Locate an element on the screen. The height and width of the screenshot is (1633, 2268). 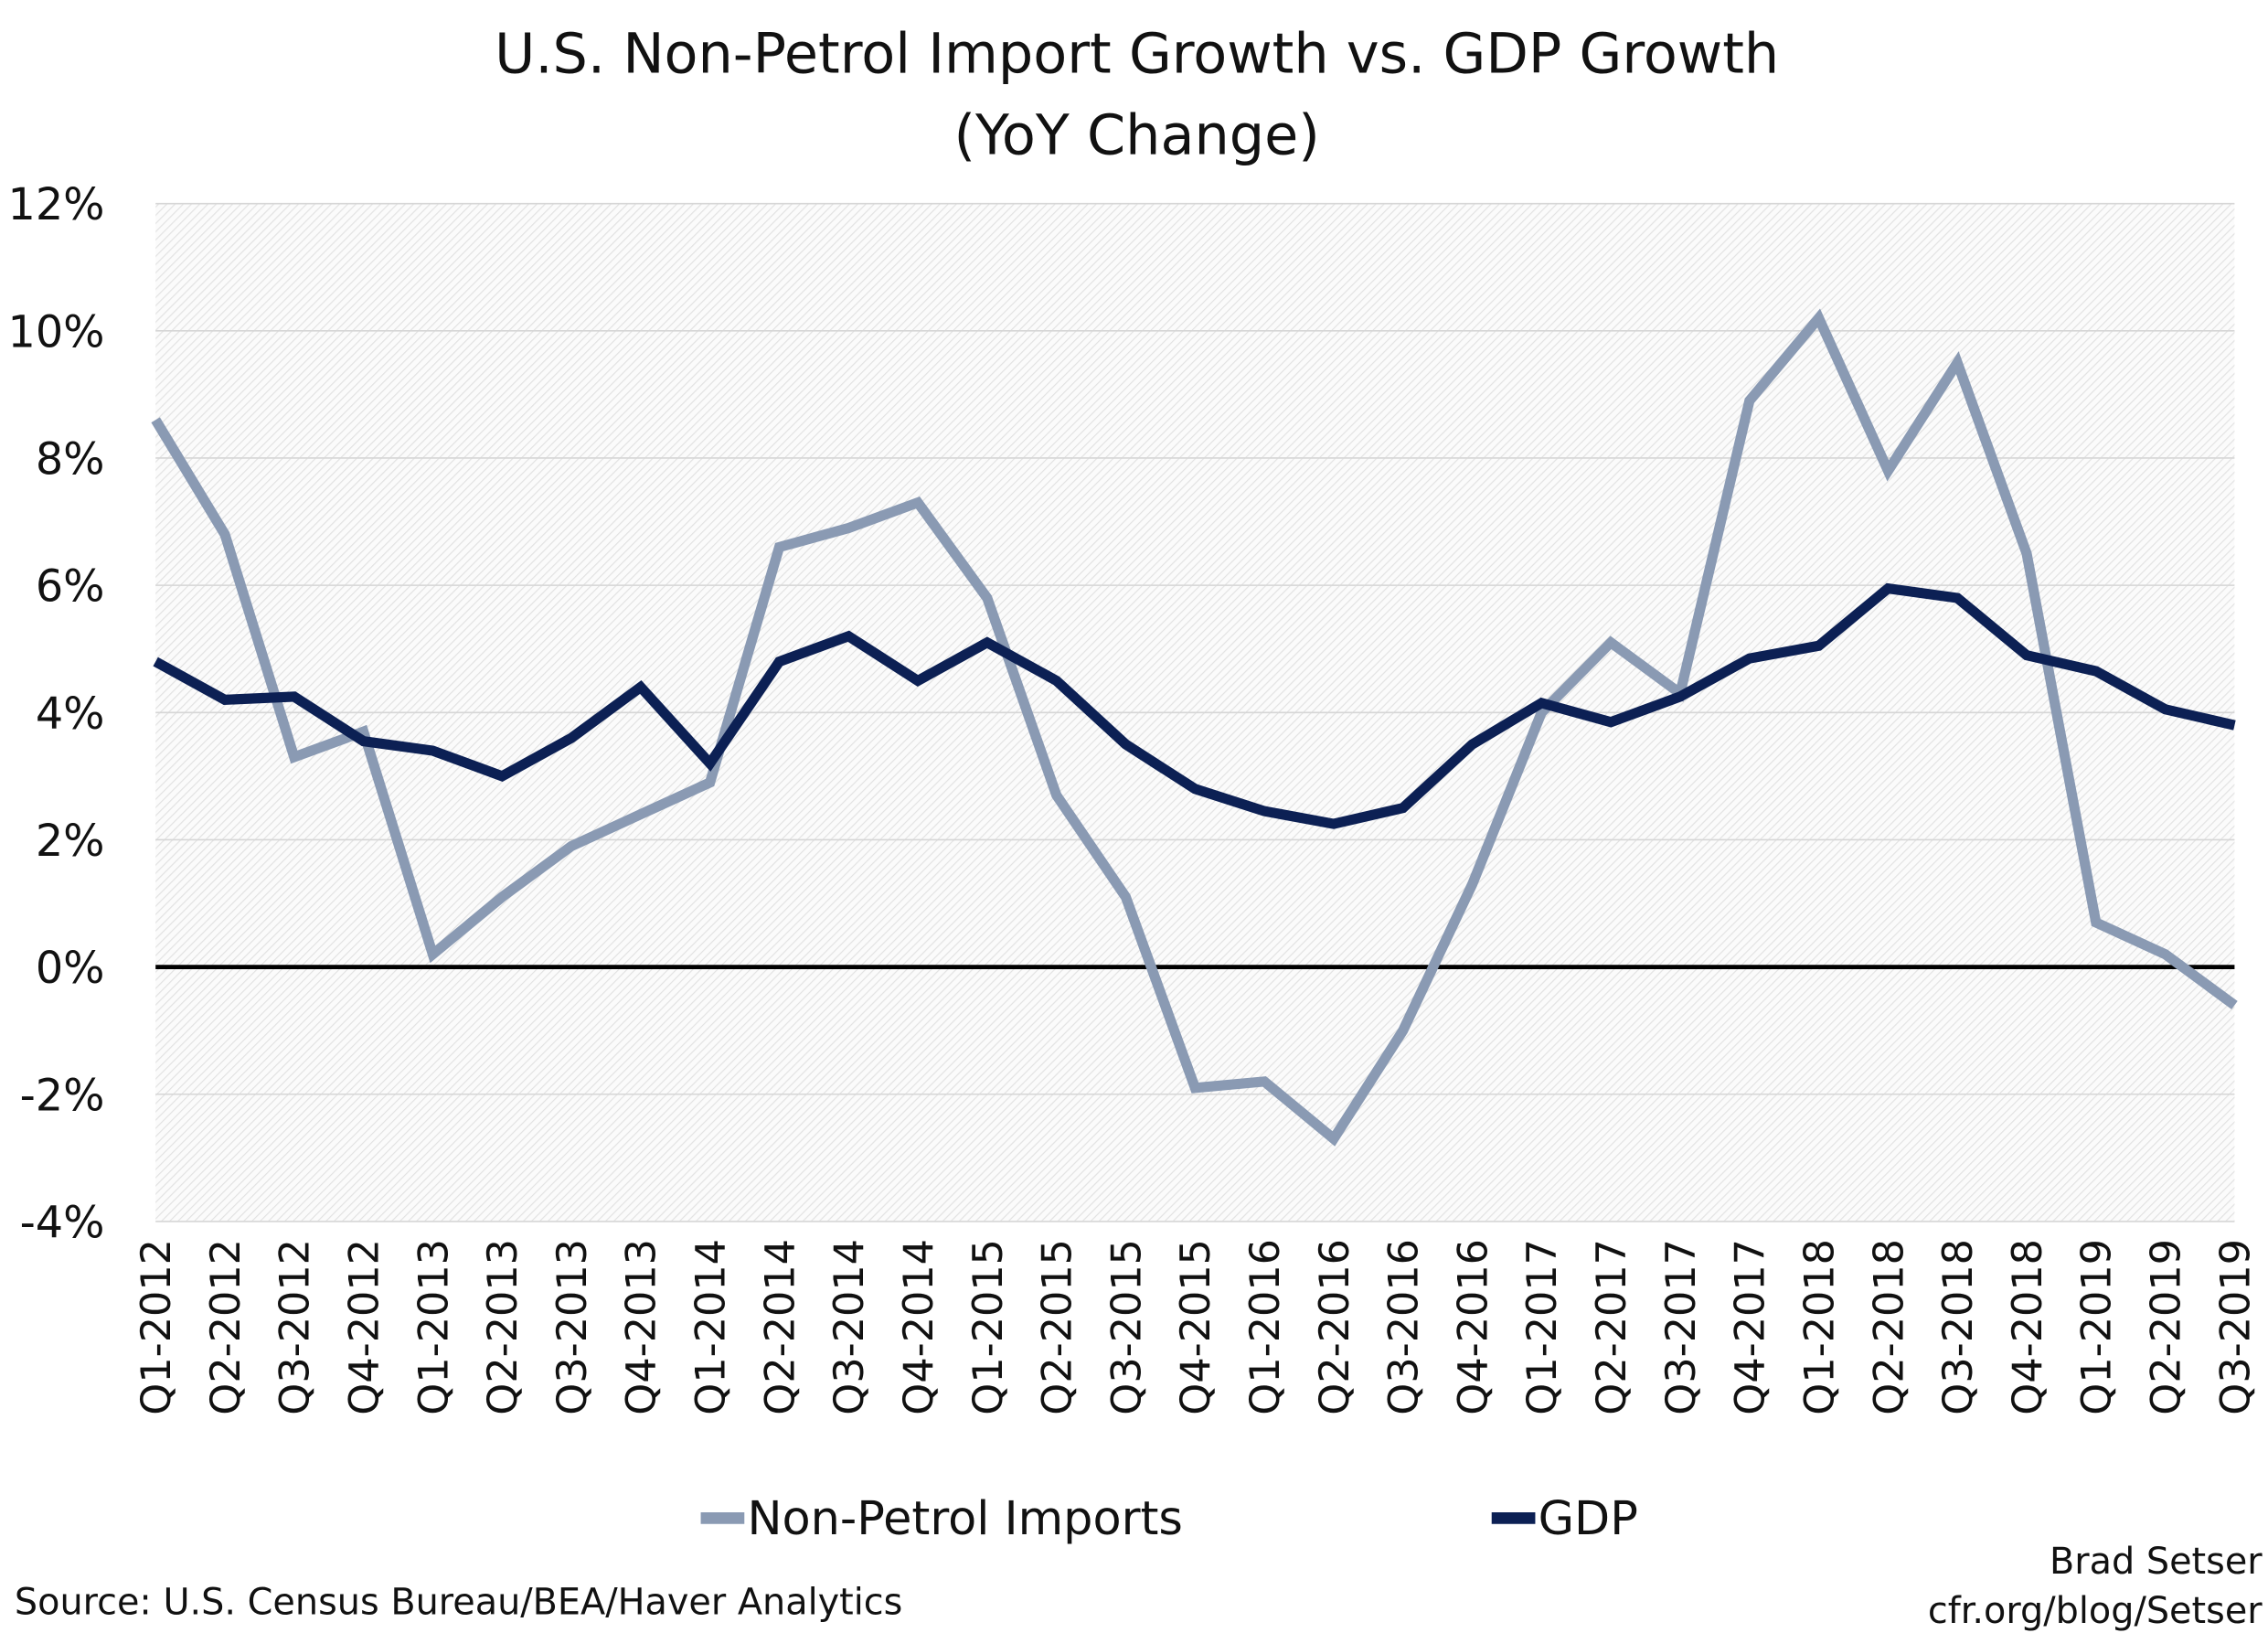
x-tick-label: Q3-2015 is located at coordinates (1126, 1327).